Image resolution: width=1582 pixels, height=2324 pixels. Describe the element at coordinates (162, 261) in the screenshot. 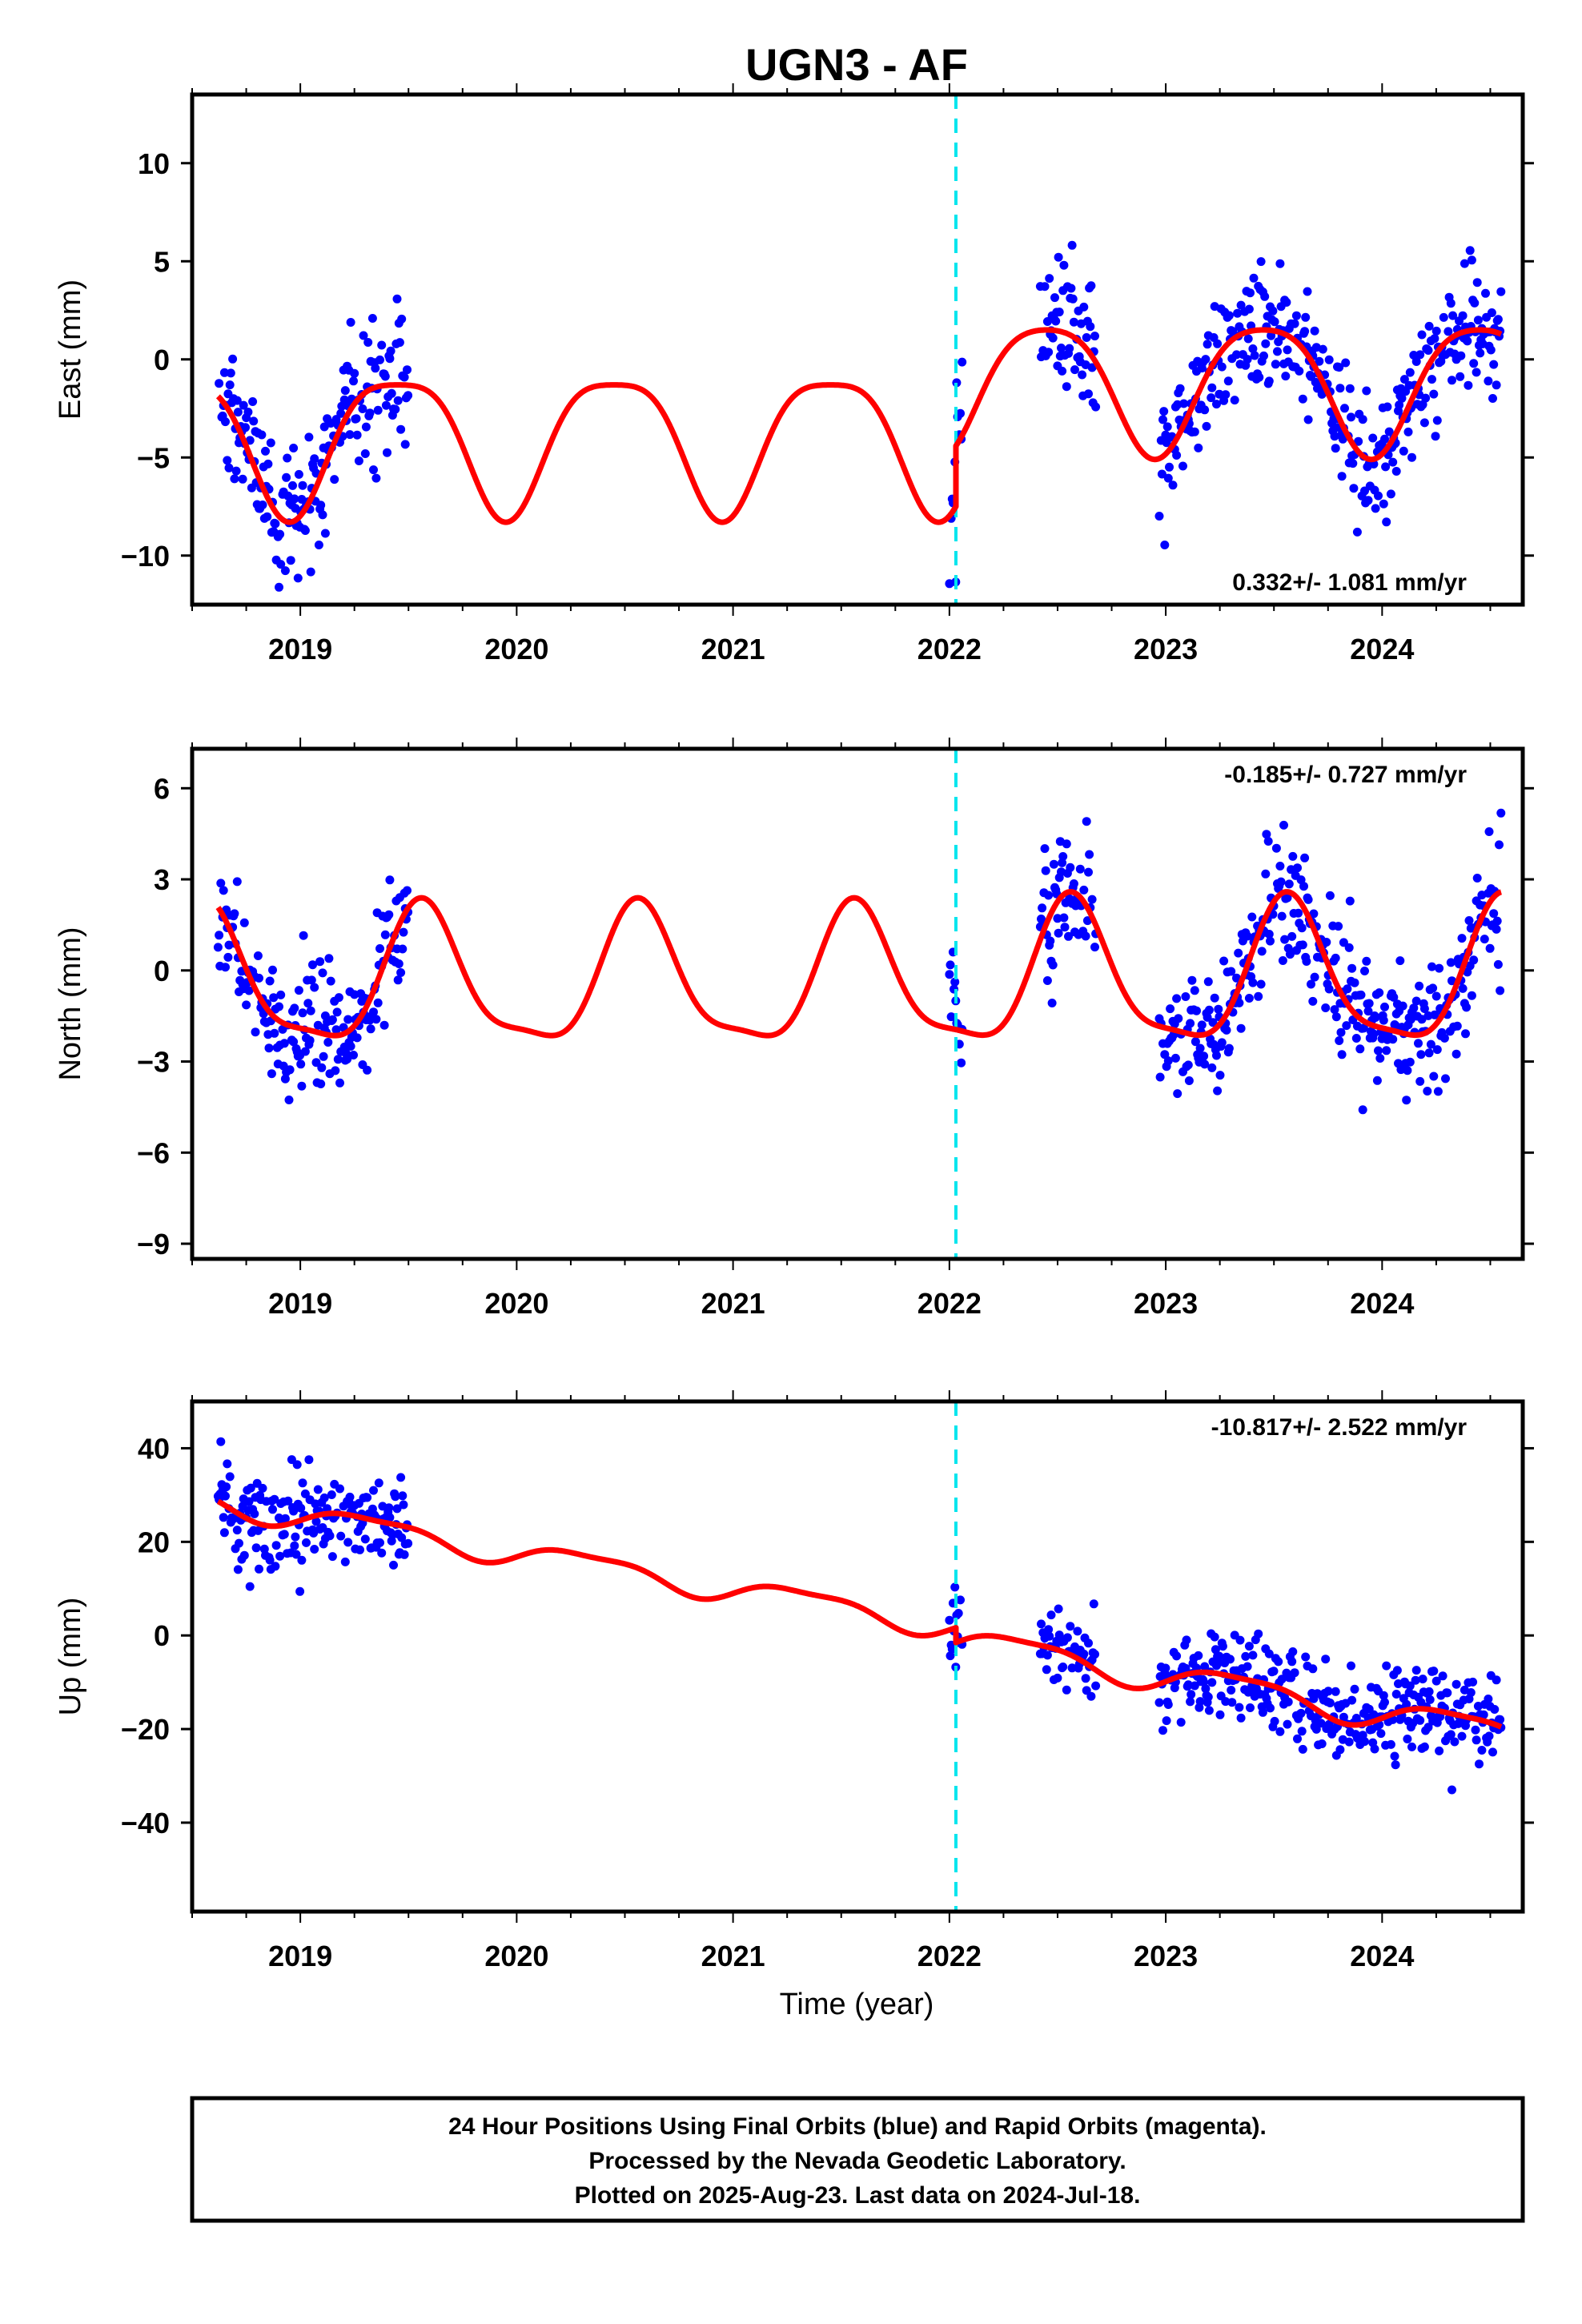

I see `east-y-tick-label: 5` at that location.